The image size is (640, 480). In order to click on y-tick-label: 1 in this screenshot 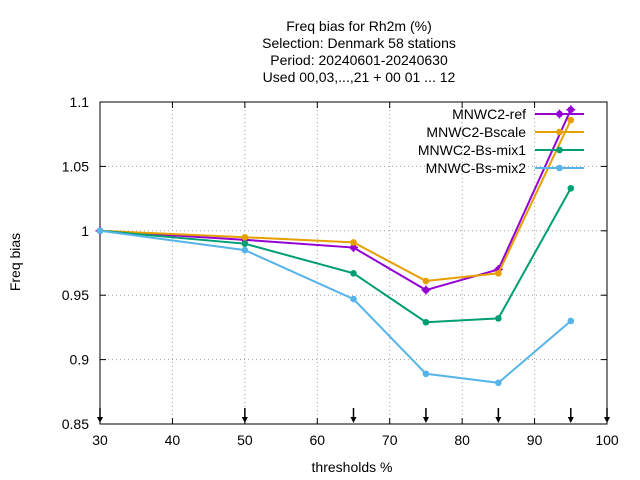, I will do `click(85, 231)`.